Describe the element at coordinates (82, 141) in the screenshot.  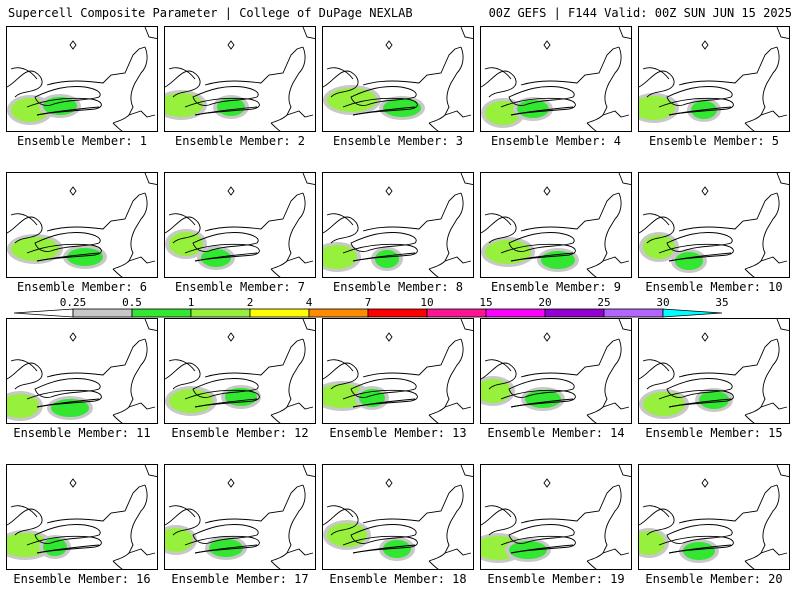
I see `ensemble-member-label: Ensemble Member: 1` at that location.